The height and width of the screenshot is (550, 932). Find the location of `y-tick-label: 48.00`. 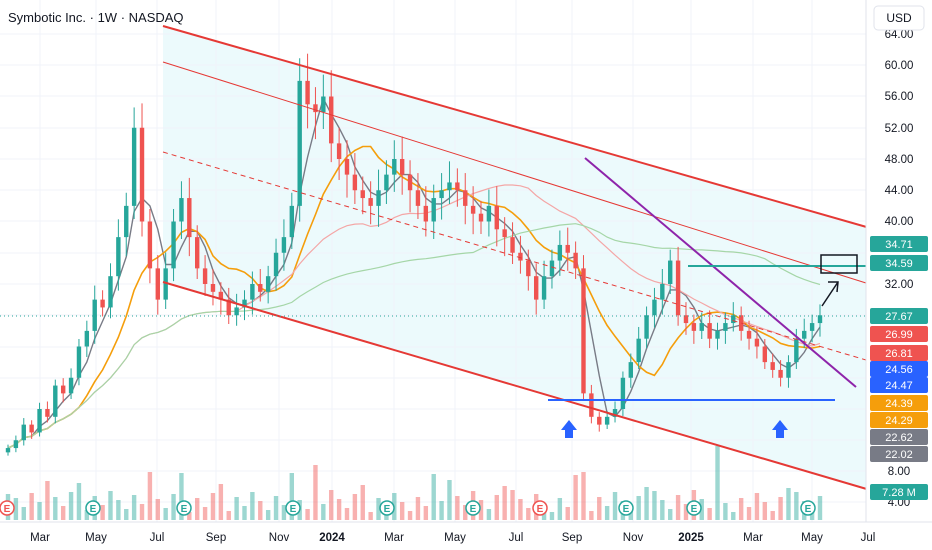

y-tick-label: 48.00 is located at coordinates (899, 160).